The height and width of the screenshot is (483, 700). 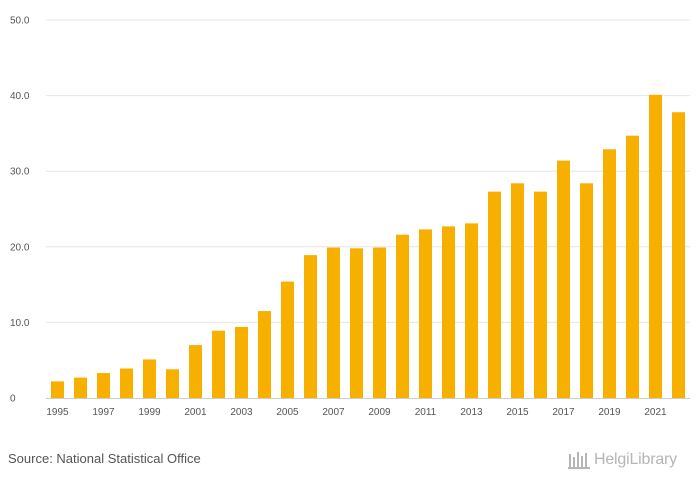 What do you see at coordinates (195, 371) in the screenshot?
I see `bar-2001` at bounding box center [195, 371].